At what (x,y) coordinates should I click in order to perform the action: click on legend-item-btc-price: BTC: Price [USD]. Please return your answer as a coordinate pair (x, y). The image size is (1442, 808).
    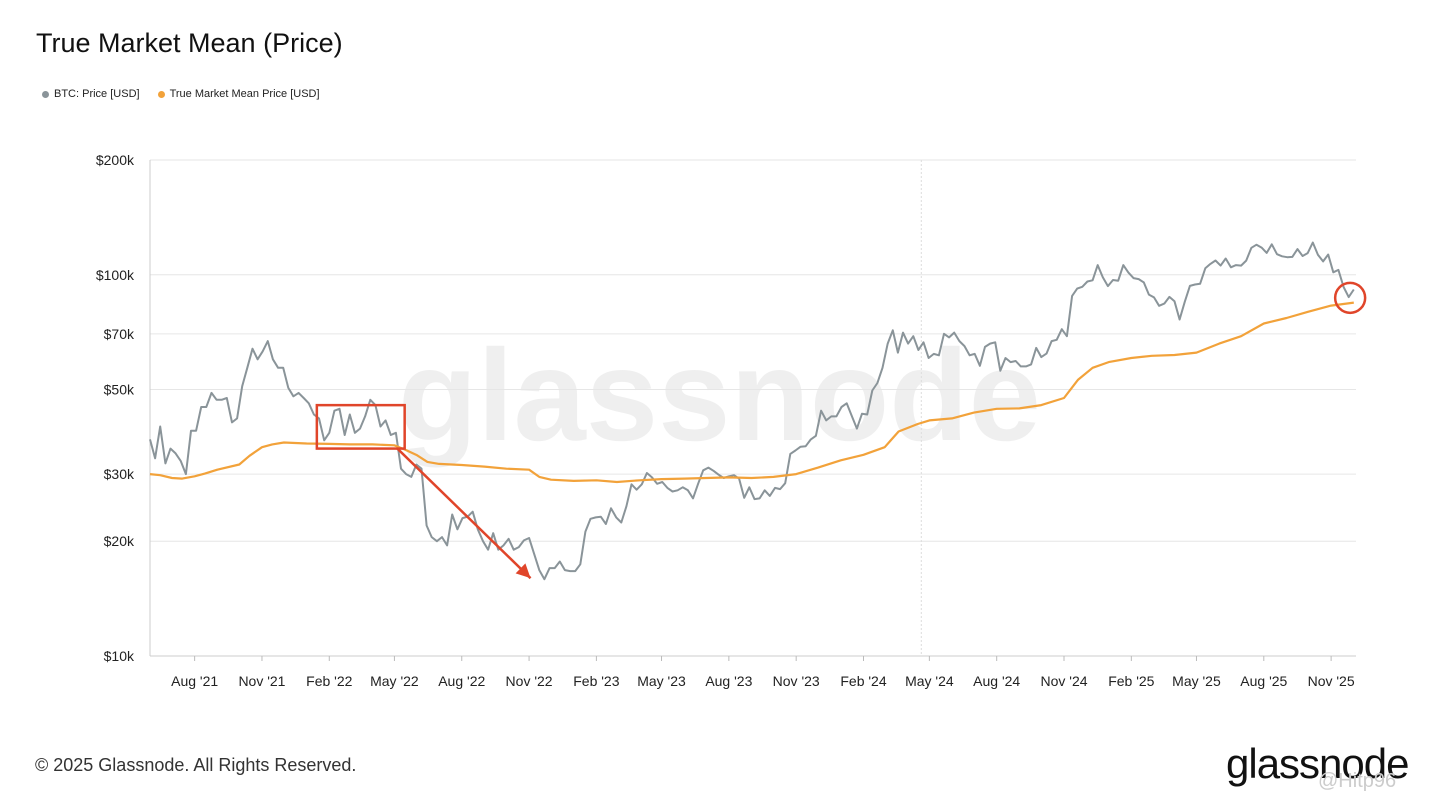
    Looking at the image, I should click on (91, 94).